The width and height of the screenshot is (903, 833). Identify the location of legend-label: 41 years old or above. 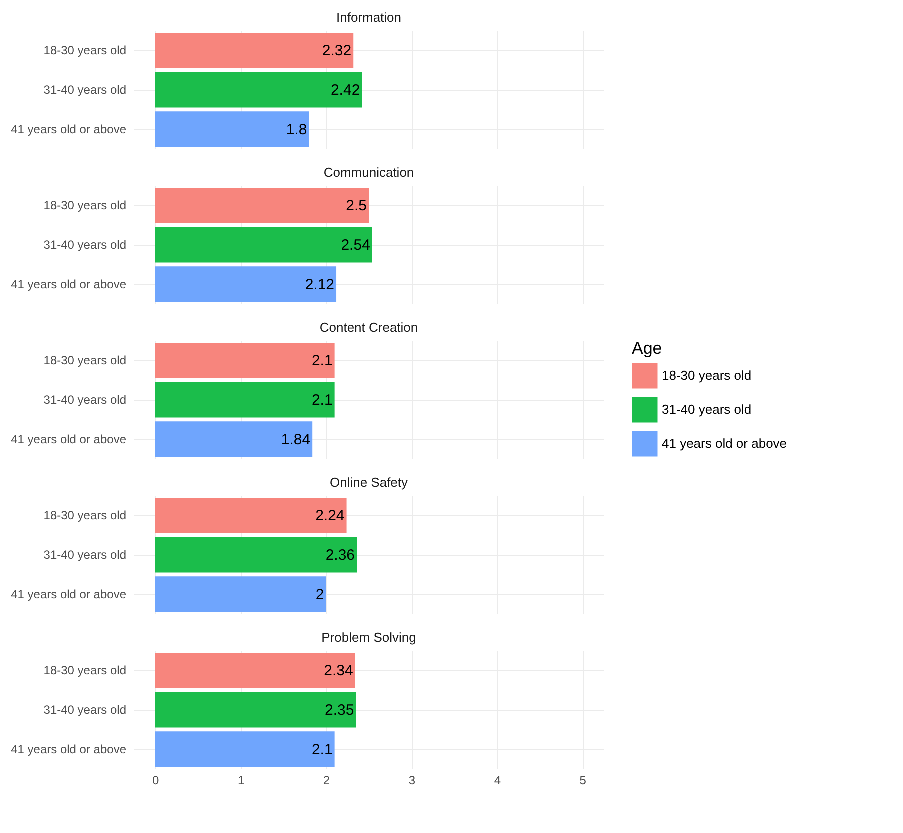
(725, 443).